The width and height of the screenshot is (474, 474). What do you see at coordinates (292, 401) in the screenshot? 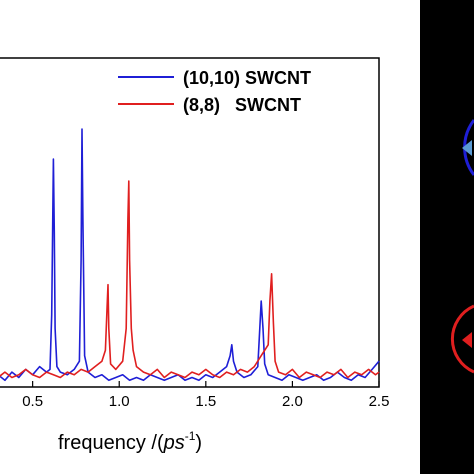
I see `x-tick-label: 2.0` at bounding box center [292, 401].